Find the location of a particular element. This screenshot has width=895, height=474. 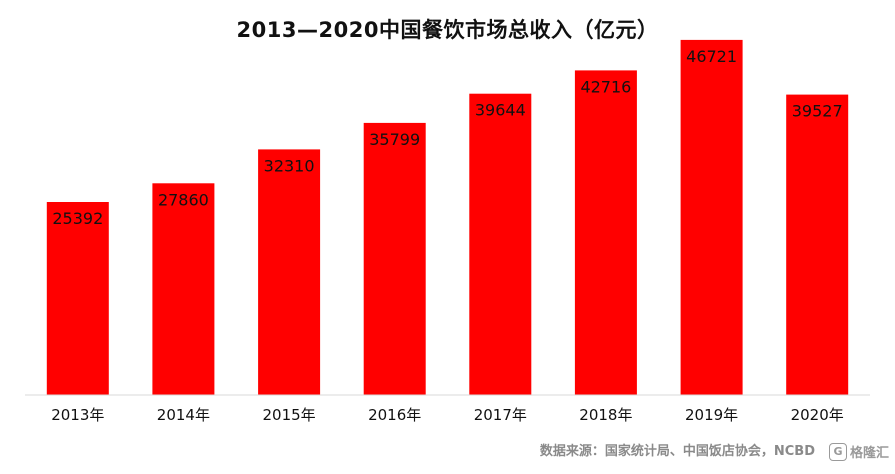

x-tick-label: 2016年 is located at coordinates (394, 415).